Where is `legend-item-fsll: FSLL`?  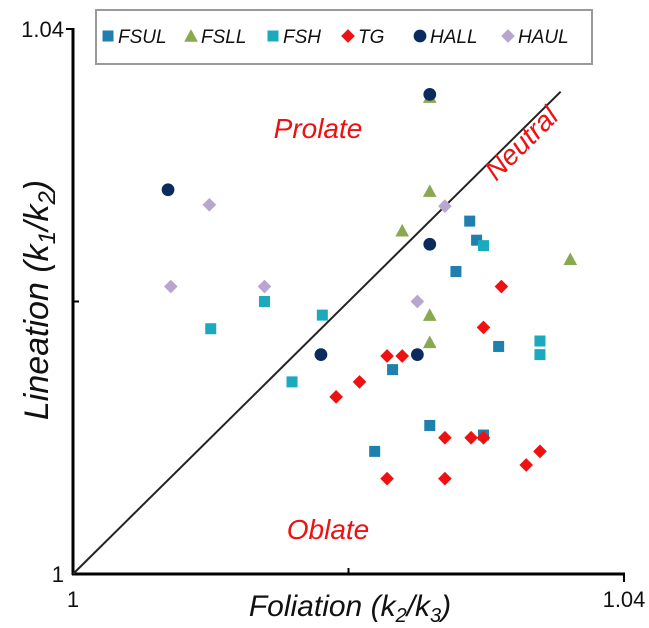
legend-item-fsll: FSLL is located at coordinates (215, 37).